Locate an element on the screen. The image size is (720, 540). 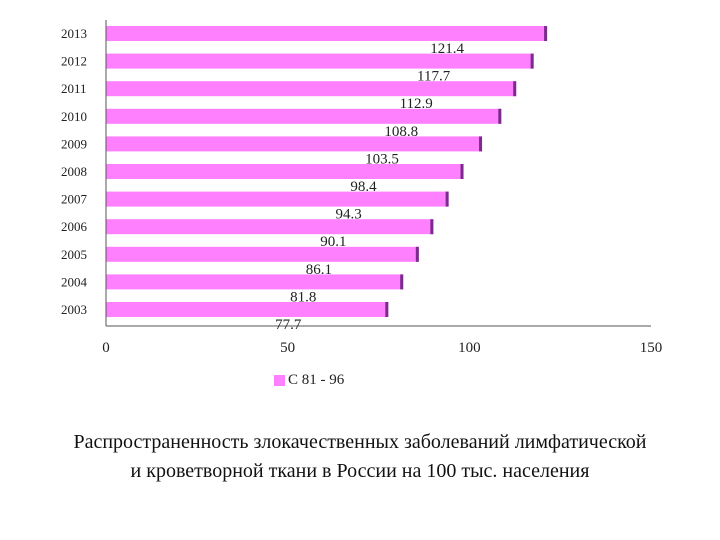
data-label-2003: 77.7 is located at coordinates (288, 325).